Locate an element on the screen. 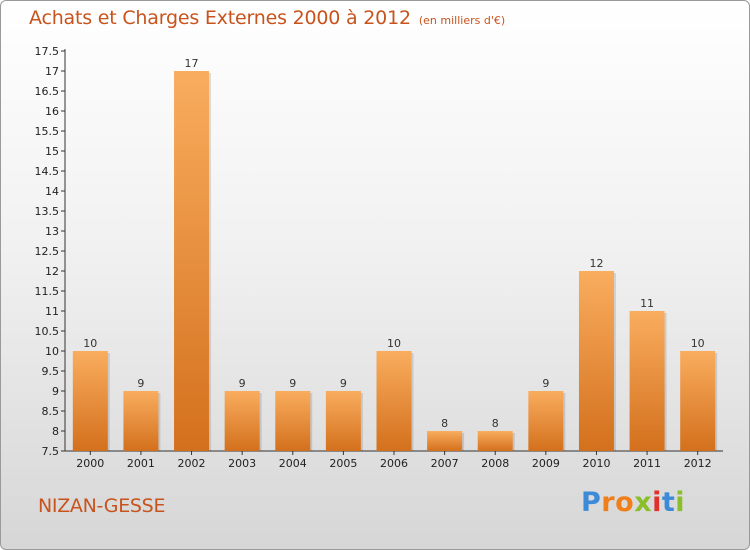 The height and width of the screenshot is (550, 750). proxiti-logo: Proxiti is located at coordinates (633, 502).